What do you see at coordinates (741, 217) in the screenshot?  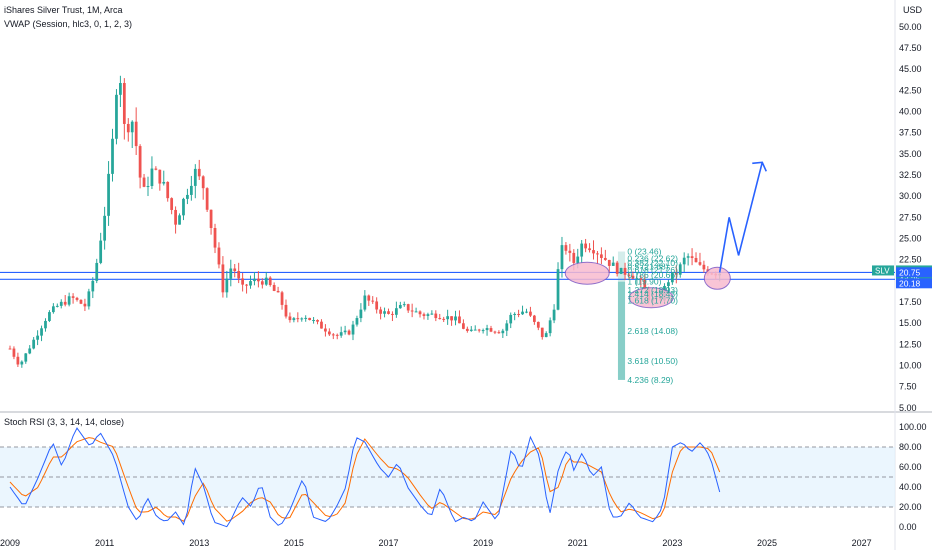 I see `projection-arrow` at bounding box center [741, 217].